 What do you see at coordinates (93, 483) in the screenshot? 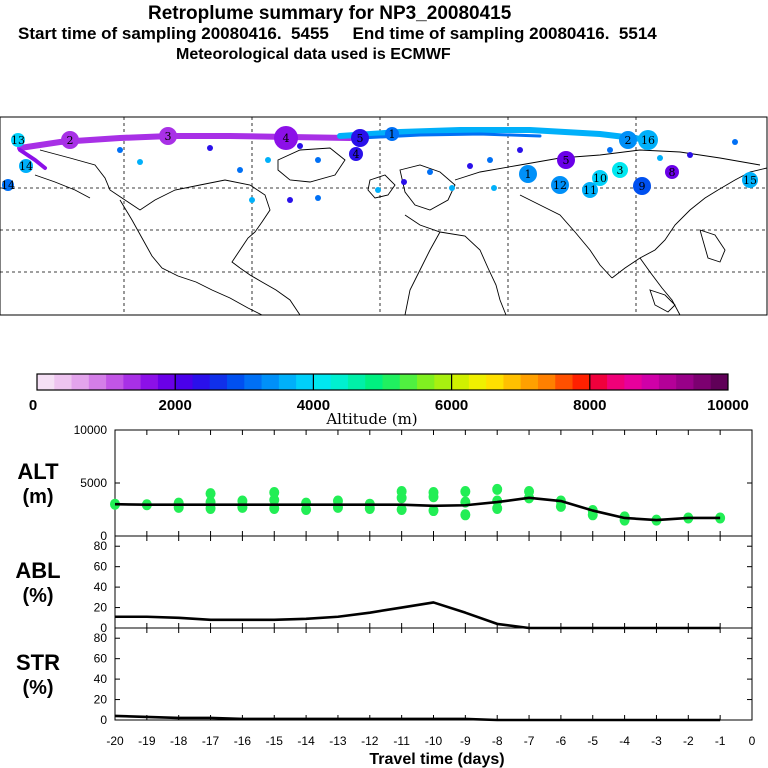
I see `y-tick-label: 5000` at bounding box center [93, 483].